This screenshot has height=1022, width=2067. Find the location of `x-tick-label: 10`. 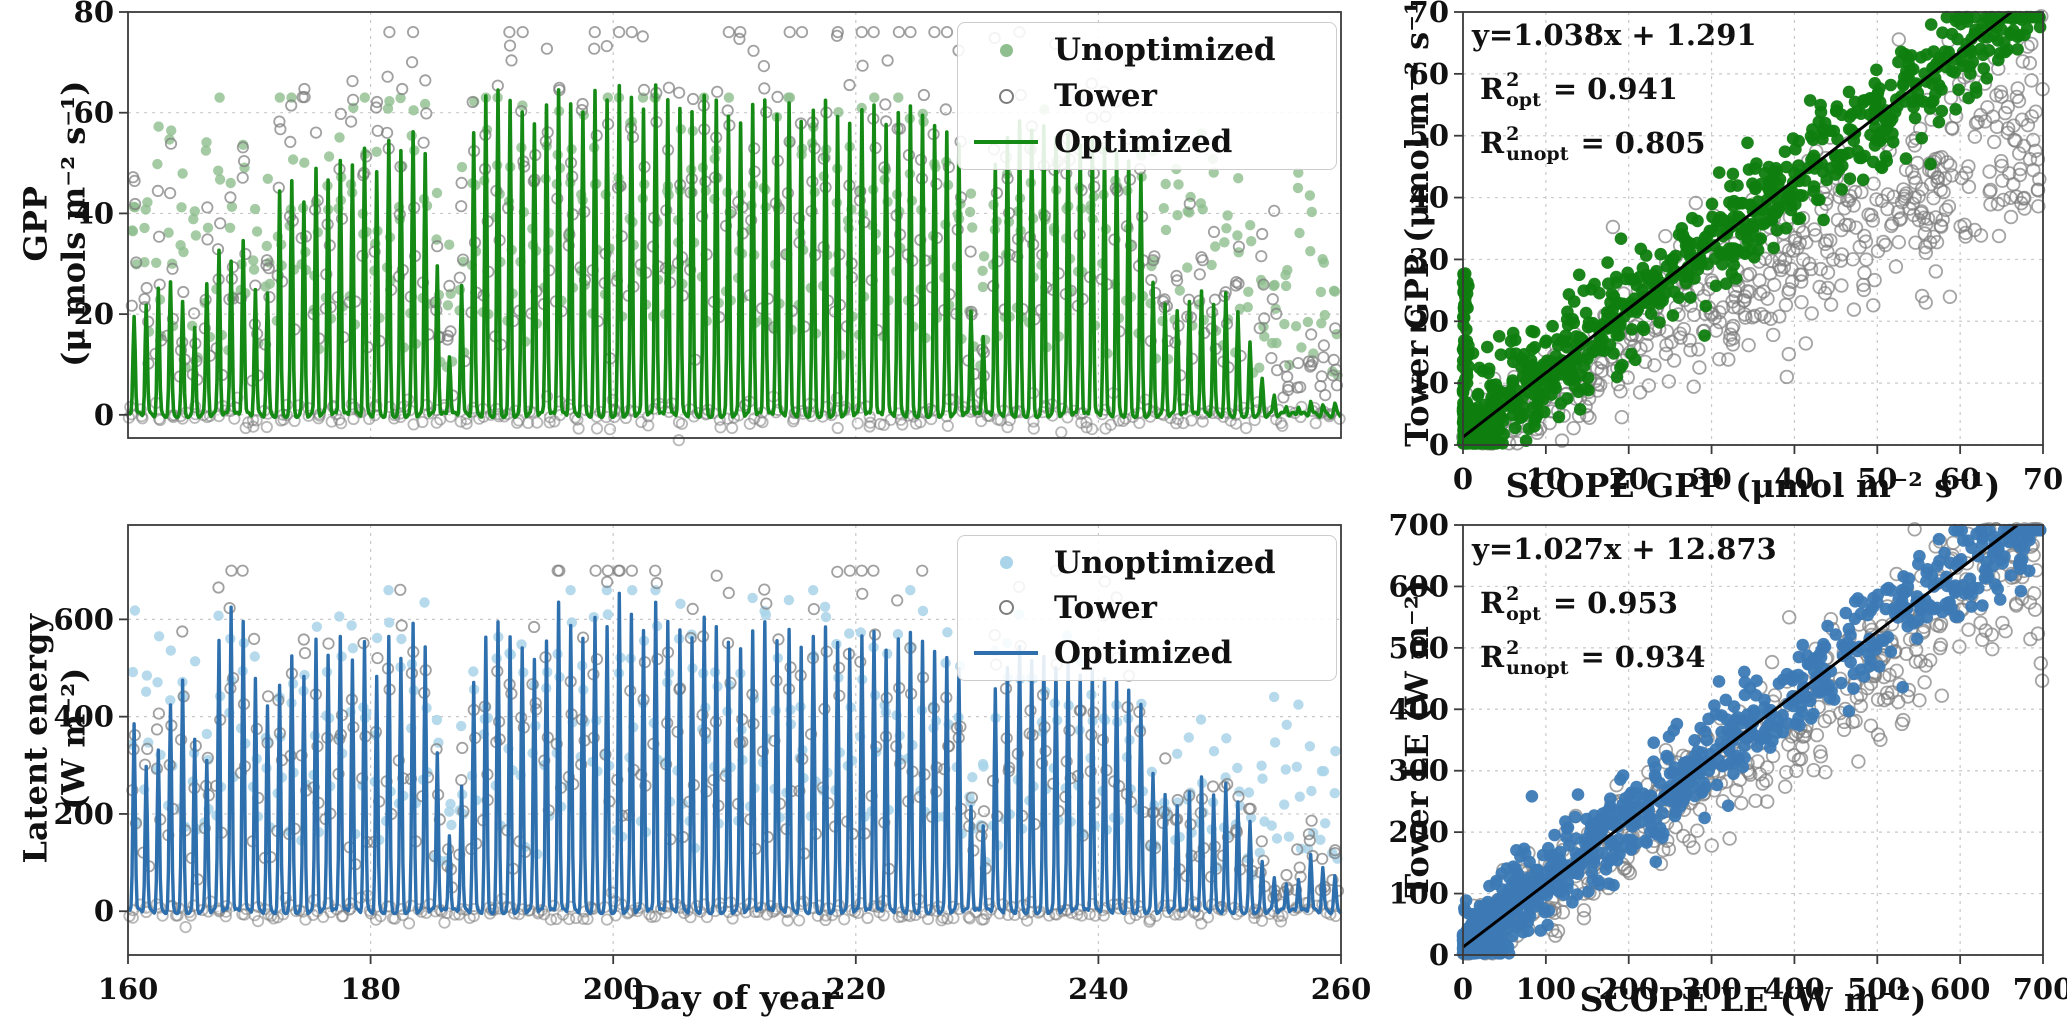

x-tick-label: 10 is located at coordinates (1546, 479).